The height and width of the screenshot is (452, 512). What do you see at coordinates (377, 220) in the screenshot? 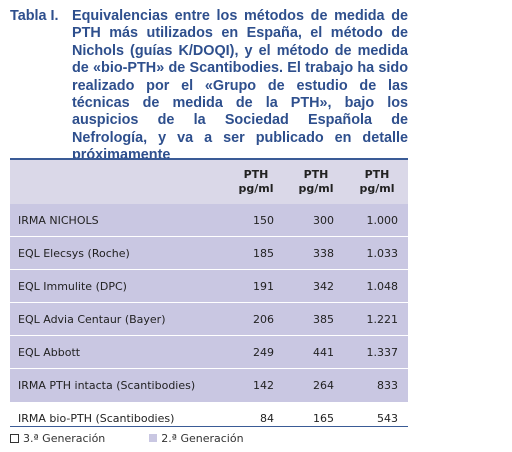
I see `pth-value: 1.000` at bounding box center [377, 220].